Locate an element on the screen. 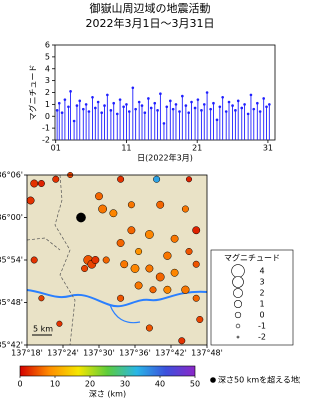  x-tick-label: 137°48' is located at coordinates (207, 353).